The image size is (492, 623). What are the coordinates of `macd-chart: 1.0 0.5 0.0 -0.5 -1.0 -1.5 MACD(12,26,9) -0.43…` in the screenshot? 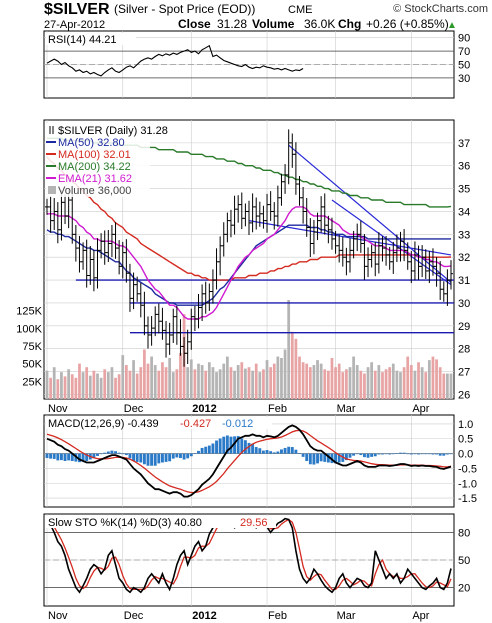 It's located at (260, 461).